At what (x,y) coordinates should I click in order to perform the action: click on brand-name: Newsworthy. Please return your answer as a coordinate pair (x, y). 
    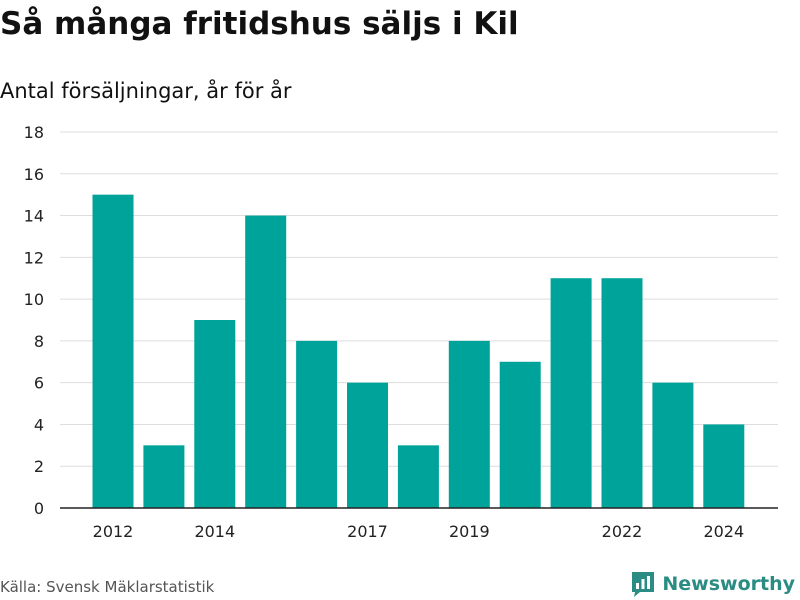
    Looking at the image, I should click on (728, 584).